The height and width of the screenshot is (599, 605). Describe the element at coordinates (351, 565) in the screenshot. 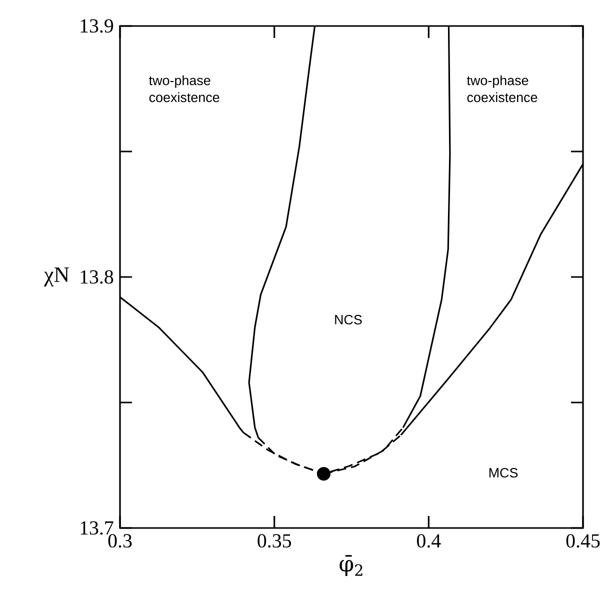

I see `x-axis-title: φ̄$_{2}$` at that location.